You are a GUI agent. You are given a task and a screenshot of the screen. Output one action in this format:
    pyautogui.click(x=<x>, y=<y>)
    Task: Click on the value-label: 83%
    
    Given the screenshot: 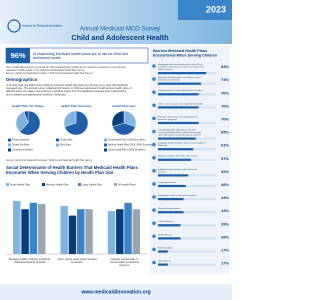 What is the action you would take?
    pyautogui.click(x=225, y=66)
    